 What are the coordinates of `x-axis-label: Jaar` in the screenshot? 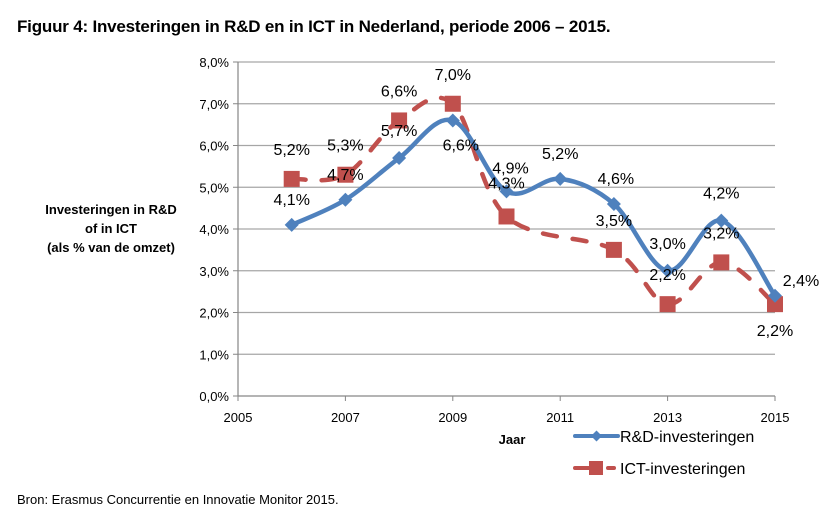 It's located at (512, 439).